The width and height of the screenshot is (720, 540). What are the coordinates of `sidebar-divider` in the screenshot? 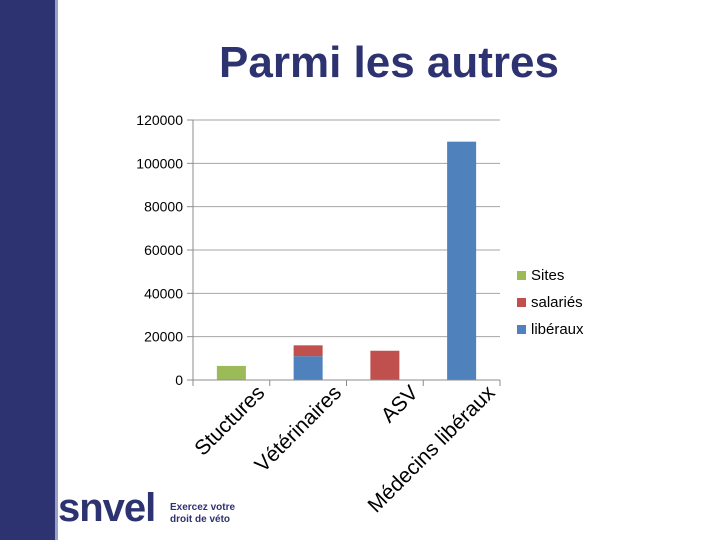 It's located at (56, 270).